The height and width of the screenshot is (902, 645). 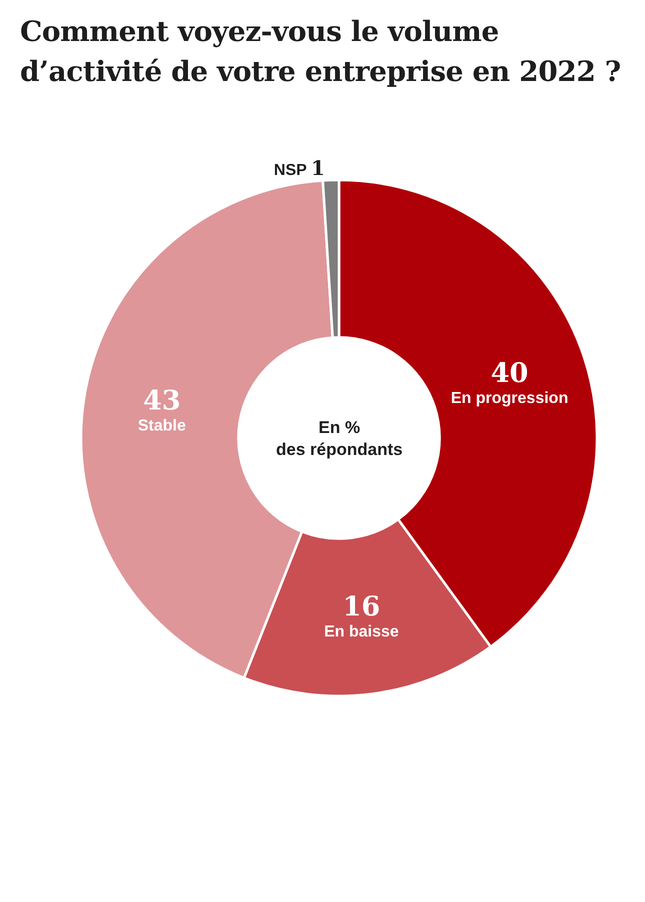 I want to click on slice-label: En baisse, so click(x=361, y=631).